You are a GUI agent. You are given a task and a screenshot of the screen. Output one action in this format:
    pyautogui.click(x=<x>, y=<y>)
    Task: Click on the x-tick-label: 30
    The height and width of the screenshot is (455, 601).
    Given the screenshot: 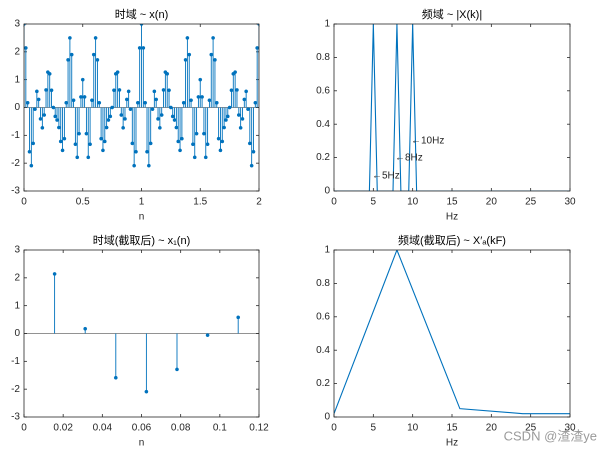 What is the action you would take?
    pyautogui.click(x=570, y=428)
    